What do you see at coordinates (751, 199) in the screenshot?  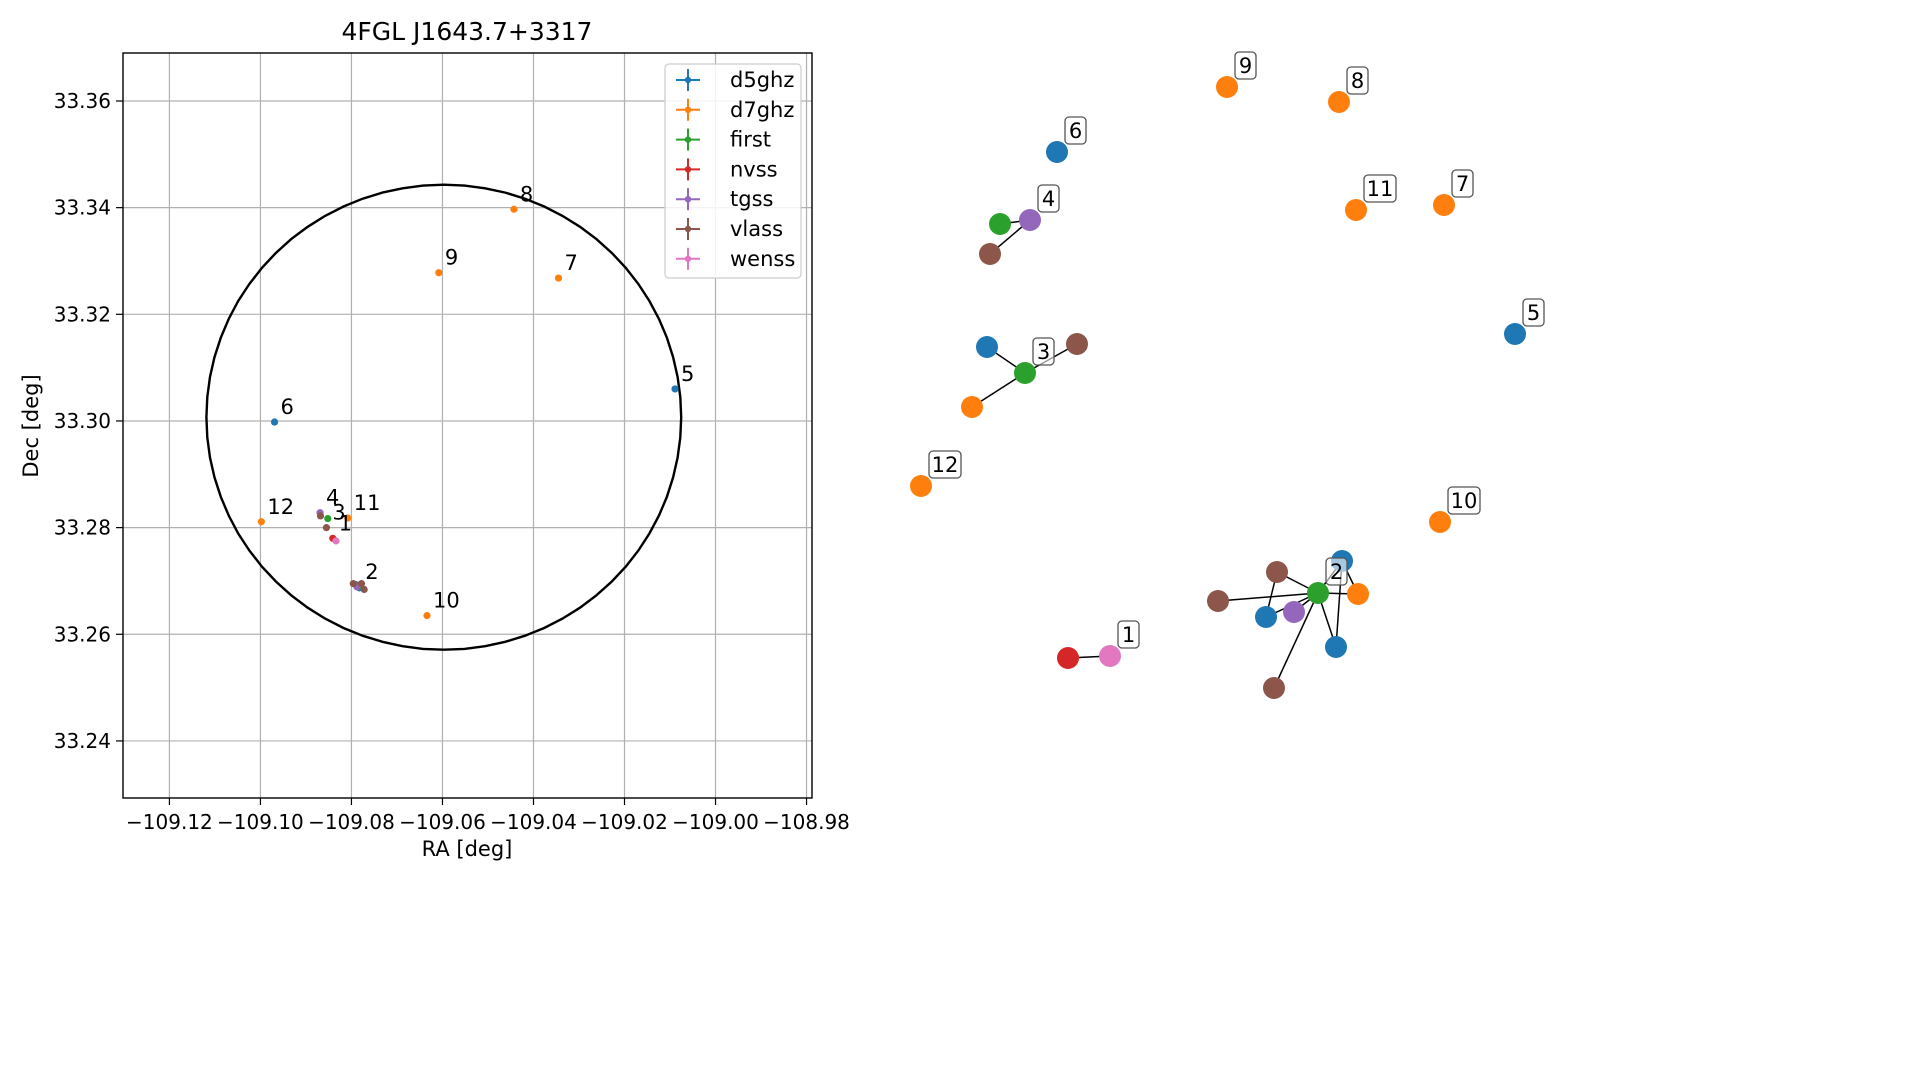 I see `legend-label: tgss` at bounding box center [751, 199].